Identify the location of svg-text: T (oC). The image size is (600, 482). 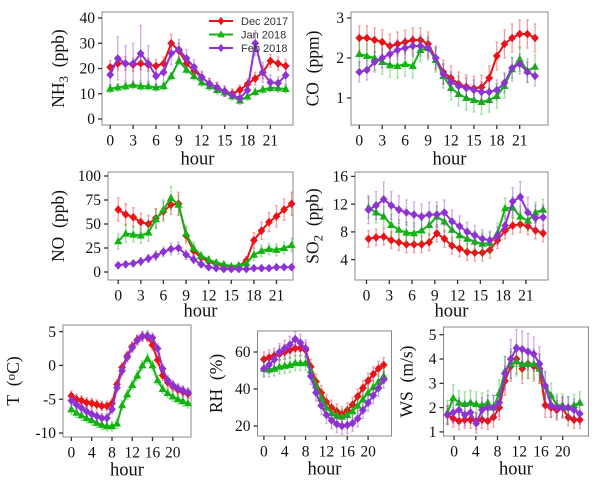
(13, 380).